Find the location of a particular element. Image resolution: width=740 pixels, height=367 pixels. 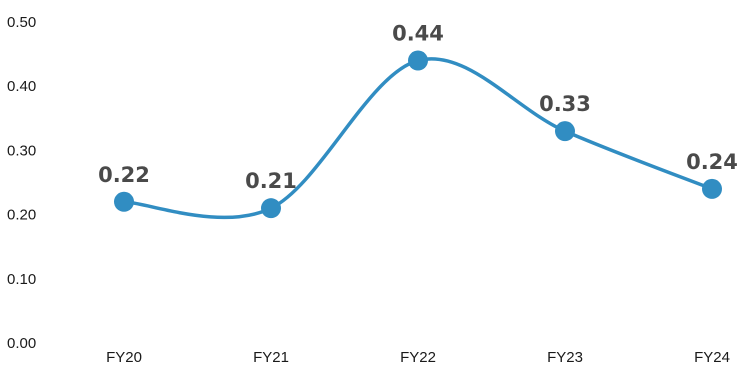

data-label: 0.33 is located at coordinates (565, 104).